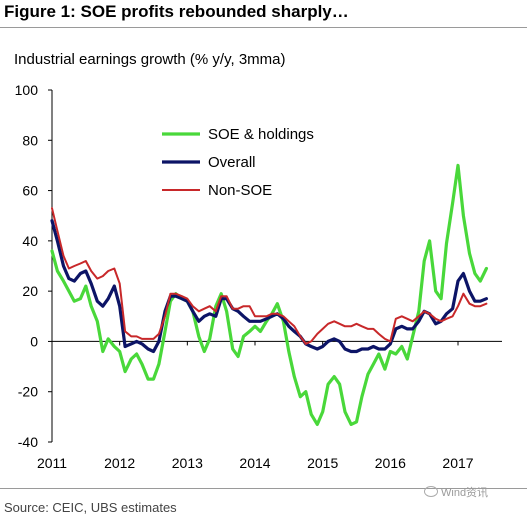  I want to click on y-tick-label: 40, so click(30, 241).